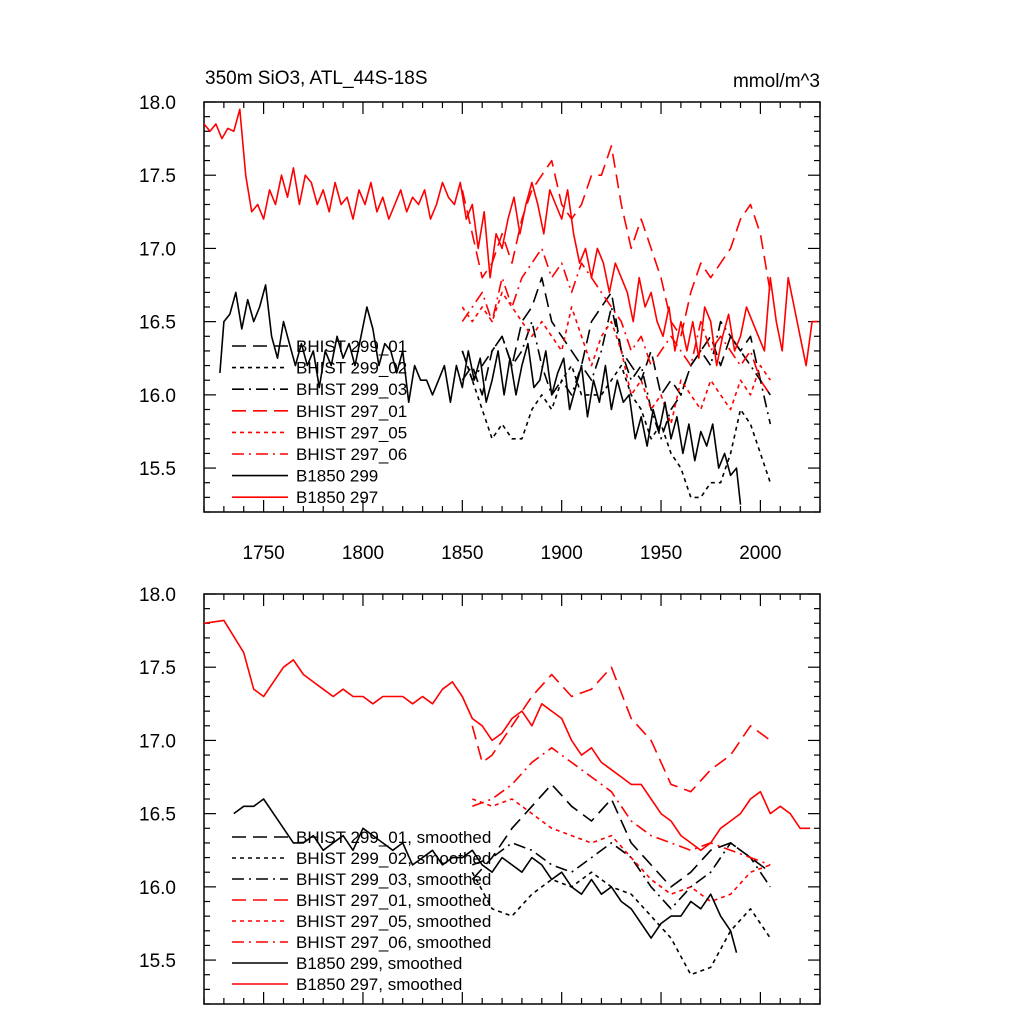  I want to click on legend-label: BHIST 297_01, smoothed, so click(393, 900).